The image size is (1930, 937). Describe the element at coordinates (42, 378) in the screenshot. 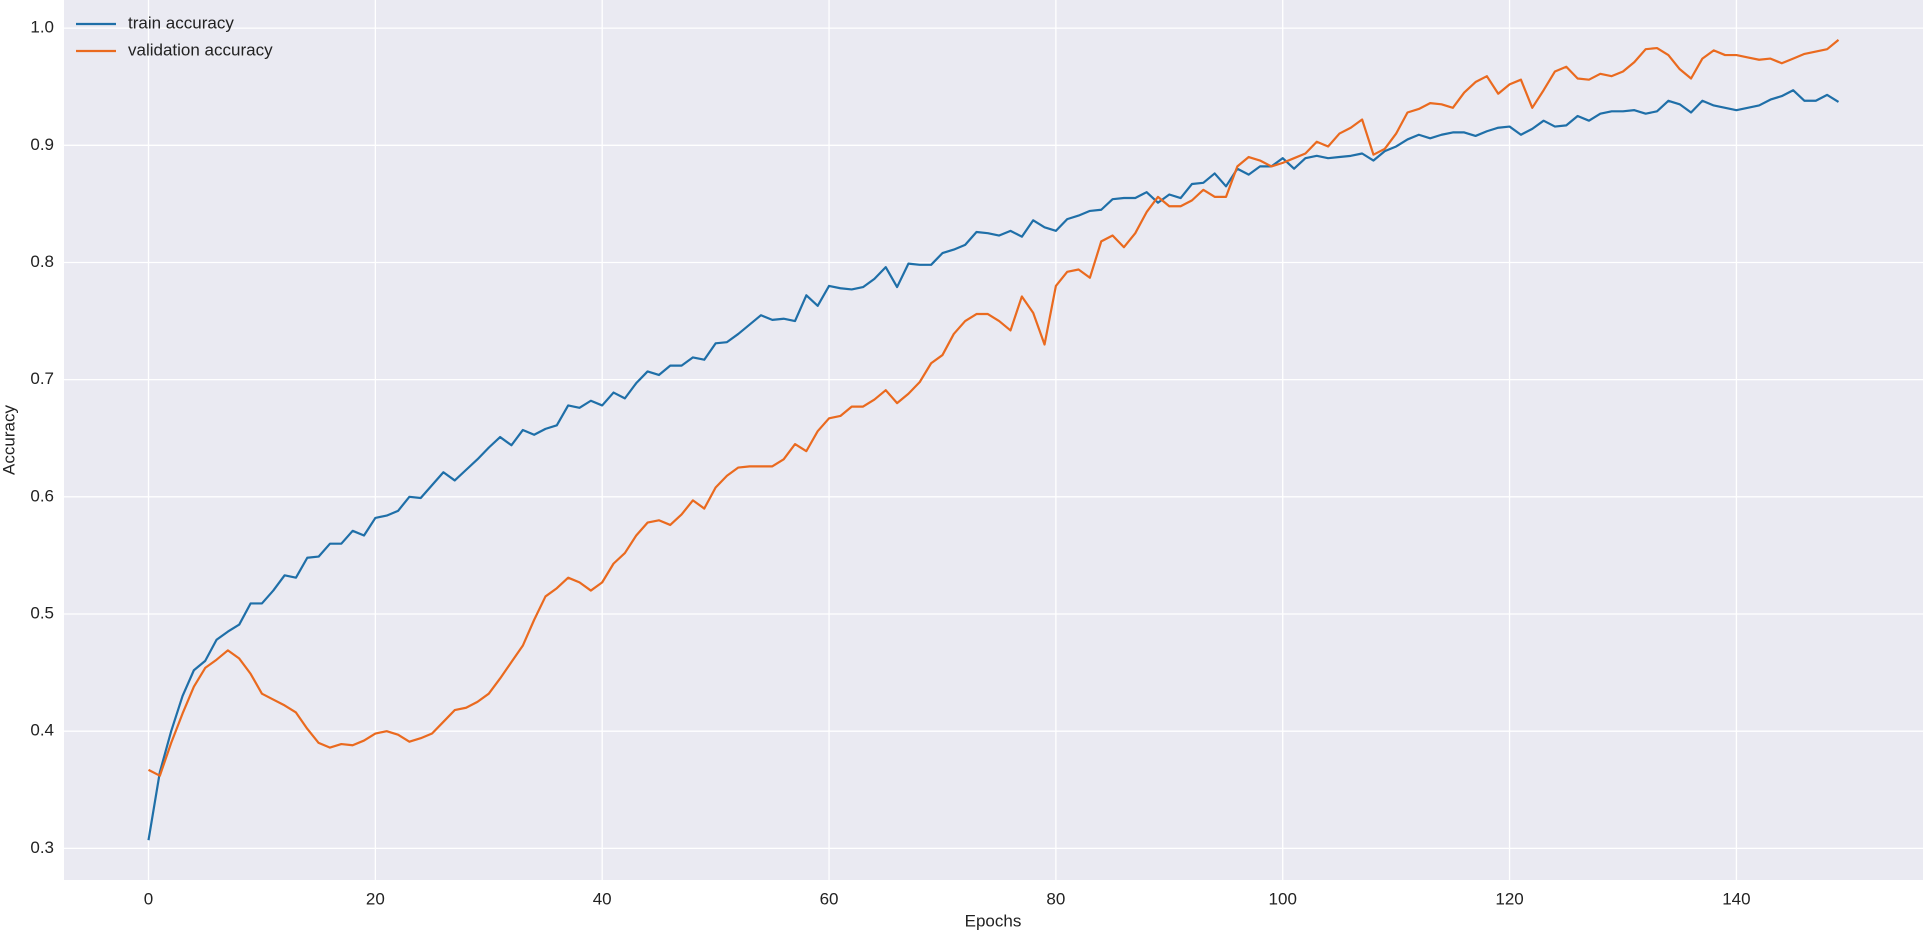

I see `y-tick-label: 0.7` at that location.